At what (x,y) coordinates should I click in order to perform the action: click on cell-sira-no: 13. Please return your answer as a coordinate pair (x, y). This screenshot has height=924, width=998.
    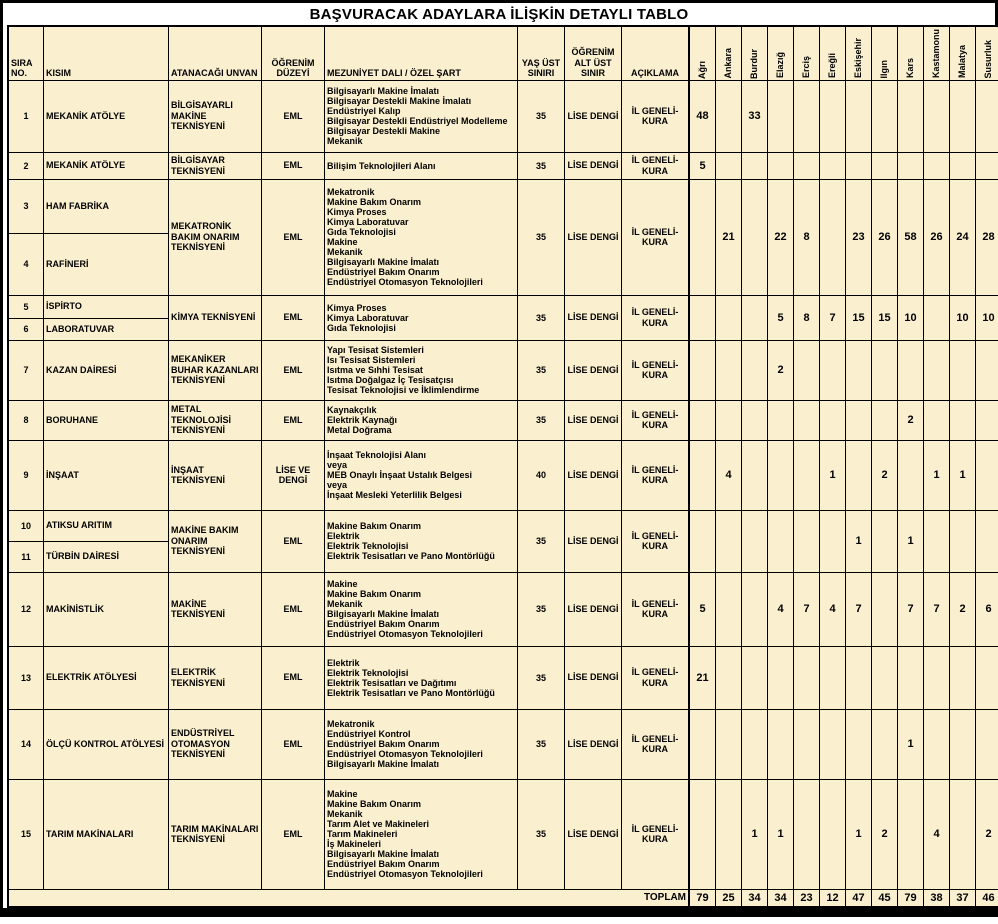
    Looking at the image, I should click on (25, 677).